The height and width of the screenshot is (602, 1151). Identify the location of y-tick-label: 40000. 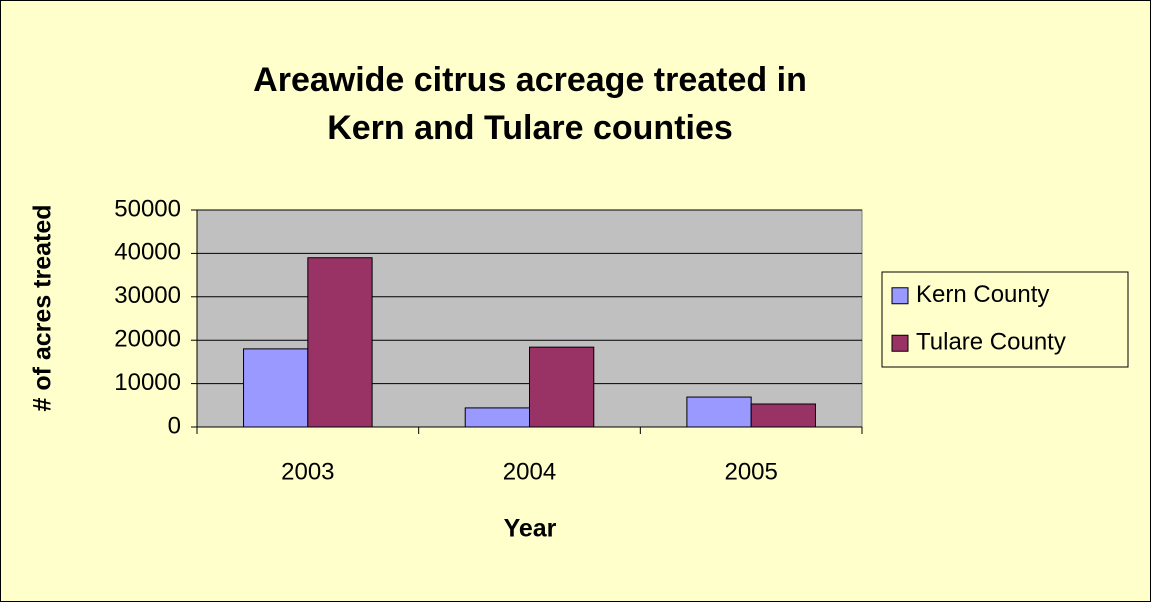
(147, 252).